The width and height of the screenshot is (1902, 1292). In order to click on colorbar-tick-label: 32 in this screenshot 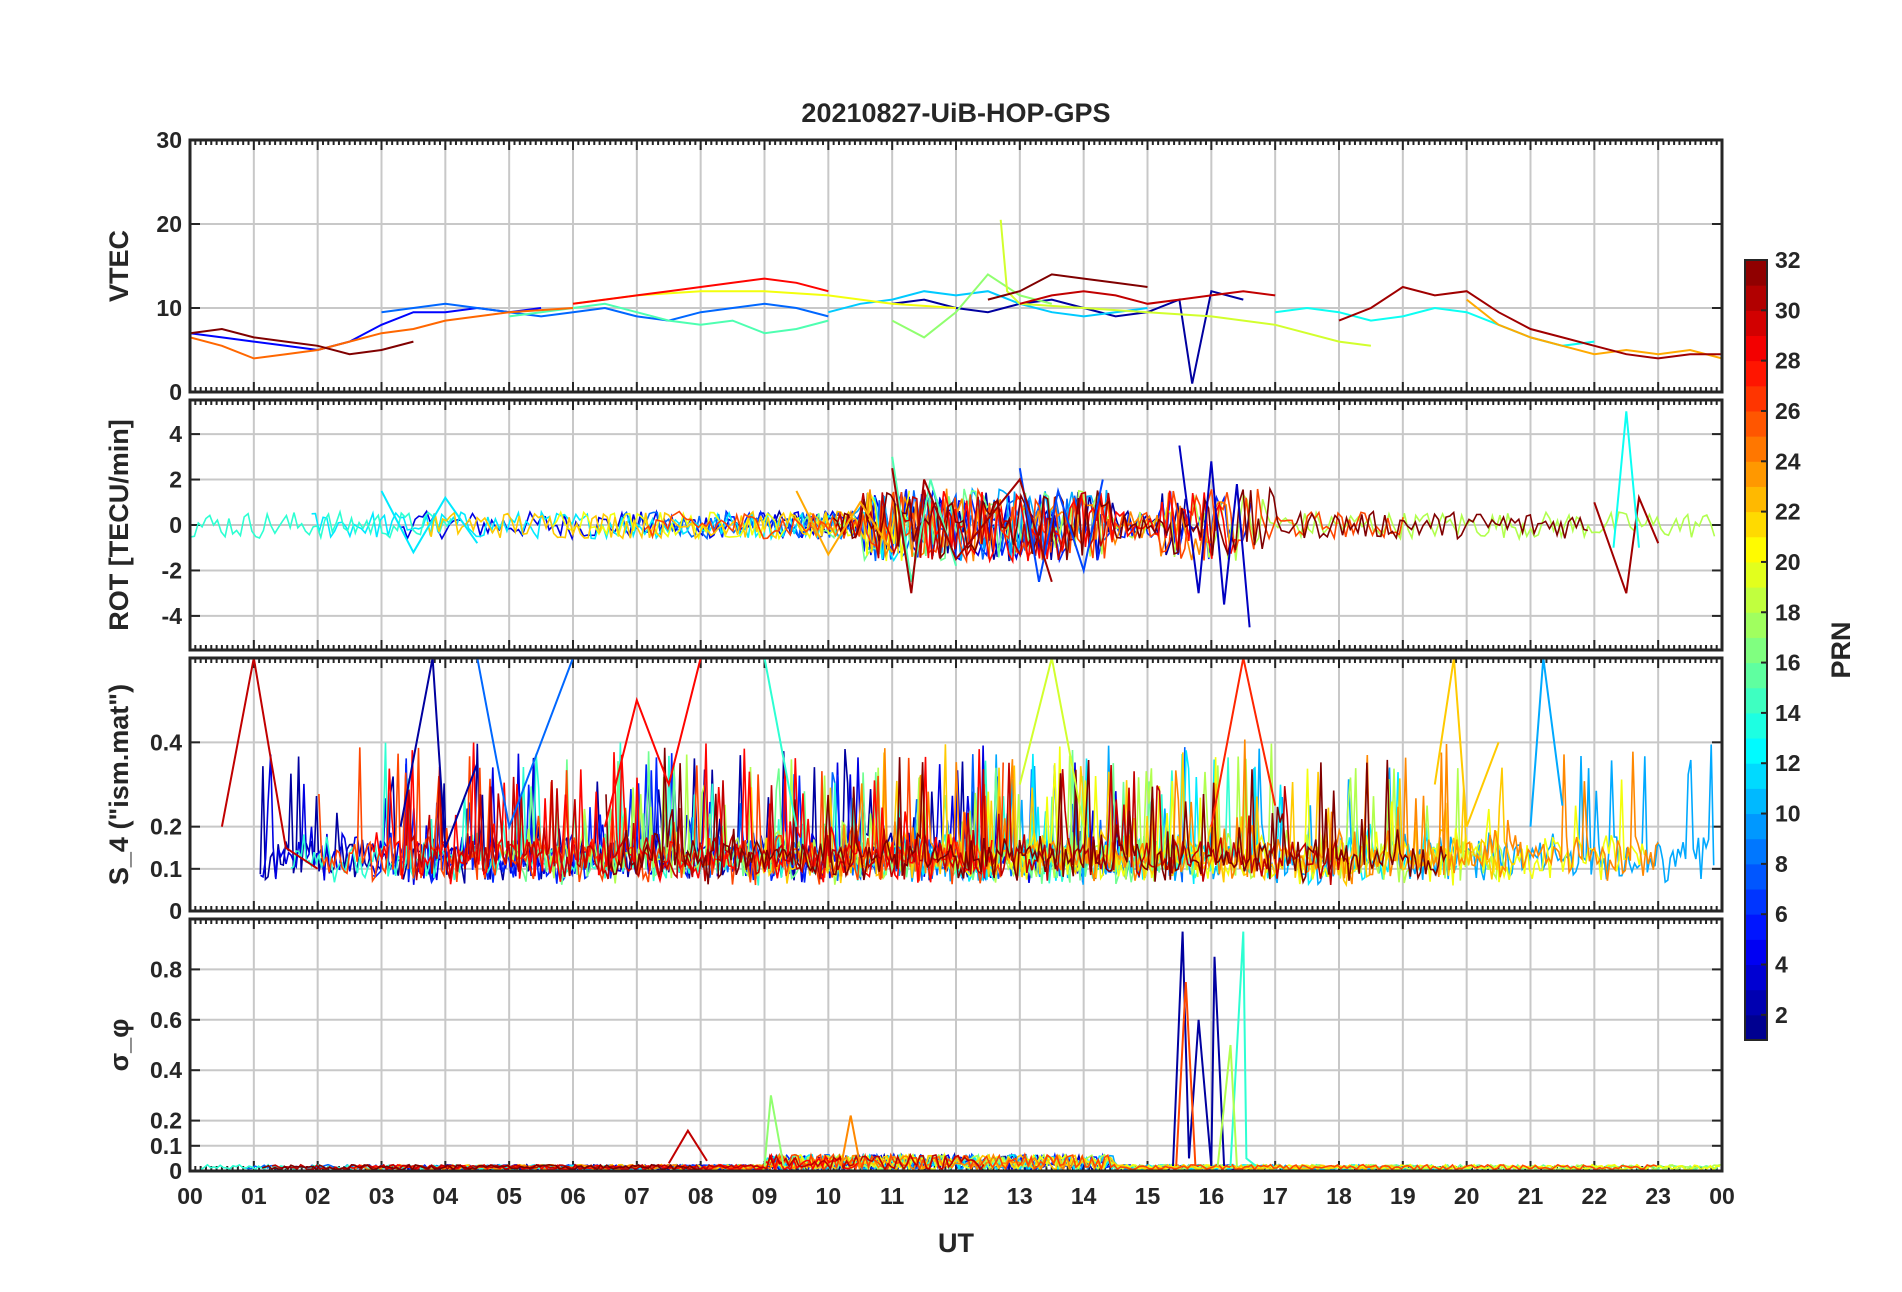, I will do `click(1788, 260)`.